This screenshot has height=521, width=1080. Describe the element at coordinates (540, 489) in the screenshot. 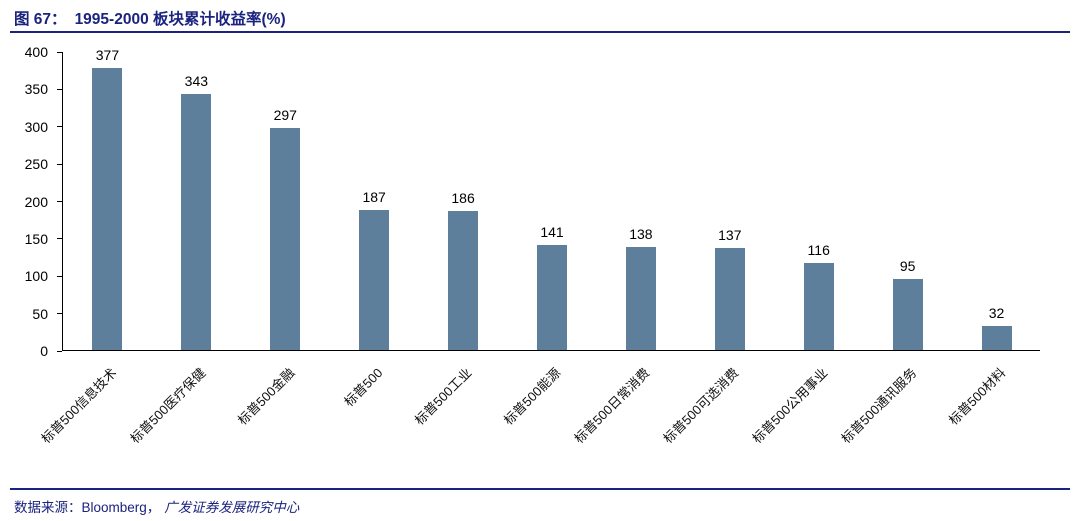

I see `footer-divider` at that location.